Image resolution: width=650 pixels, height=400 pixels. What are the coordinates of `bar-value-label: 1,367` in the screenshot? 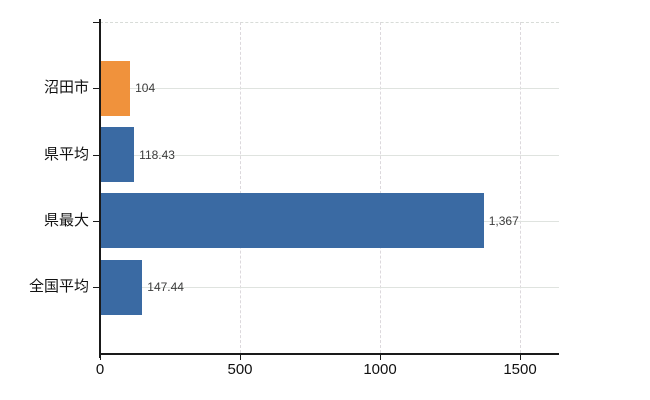 It's located at (503, 220).